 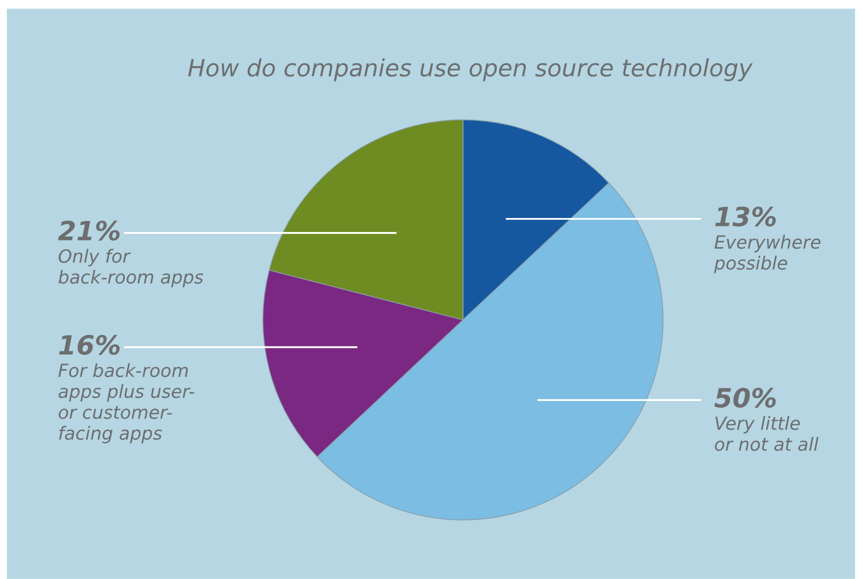 I want to click on chart-title: How do companies use open source technology, so click(x=470, y=70).